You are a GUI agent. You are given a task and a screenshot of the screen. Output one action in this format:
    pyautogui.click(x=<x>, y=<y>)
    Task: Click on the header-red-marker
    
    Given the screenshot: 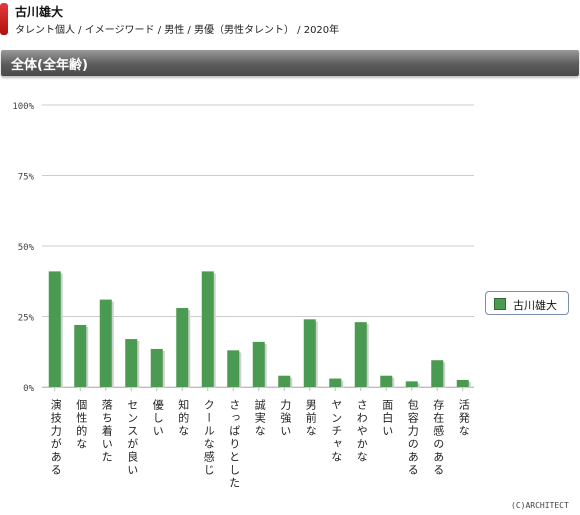 What is the action you would take?
    pyautogui.click(x=4, y=19)
    